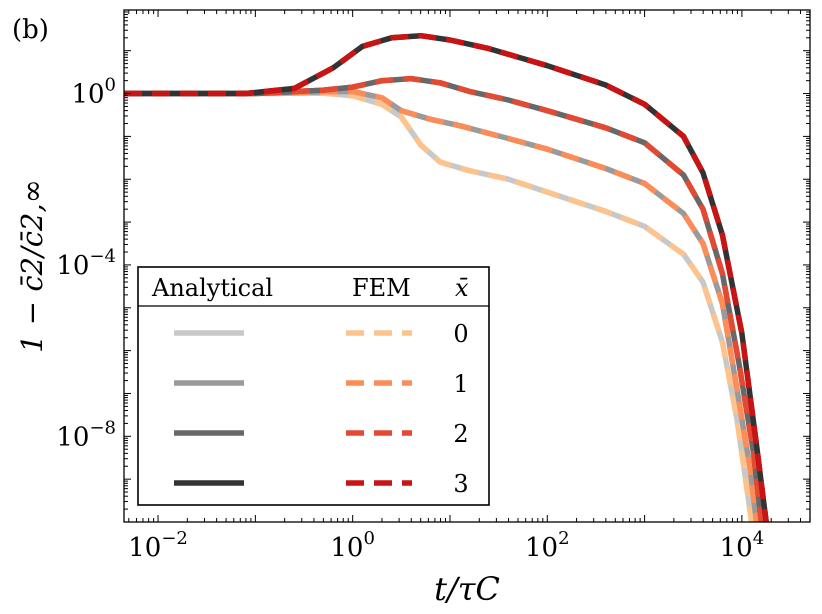  I want to click on legend-xbar-value: 3, so click(460, 484).